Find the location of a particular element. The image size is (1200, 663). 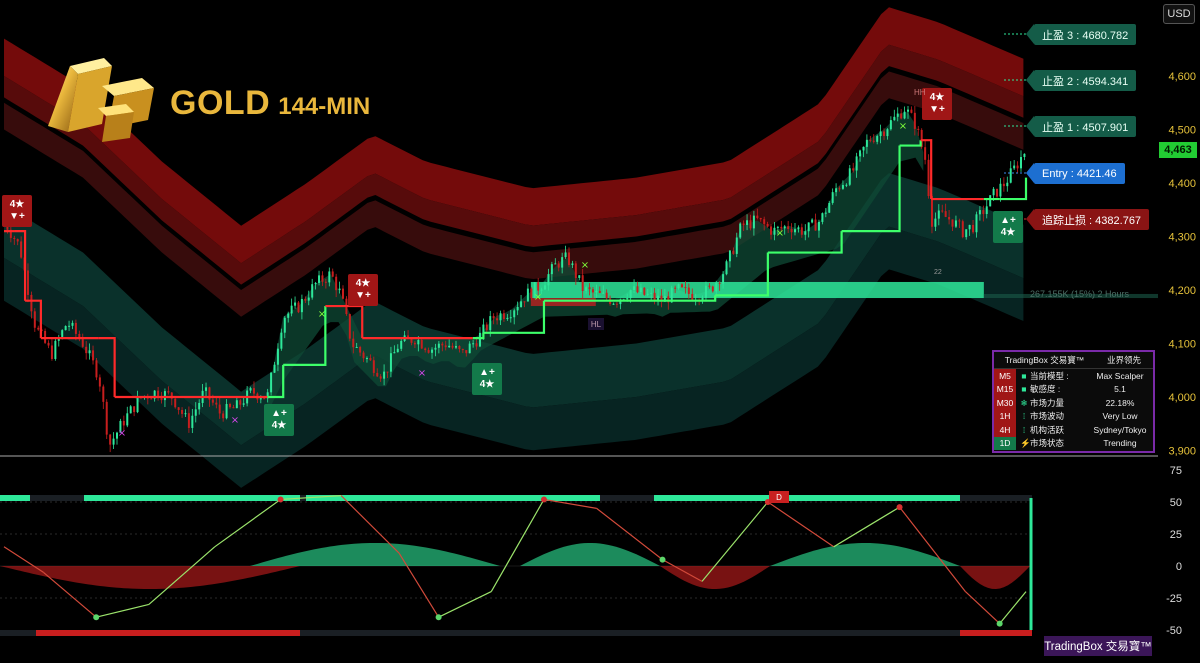

price-tick-label: 4,100 is located at coordinates (1182, 345).